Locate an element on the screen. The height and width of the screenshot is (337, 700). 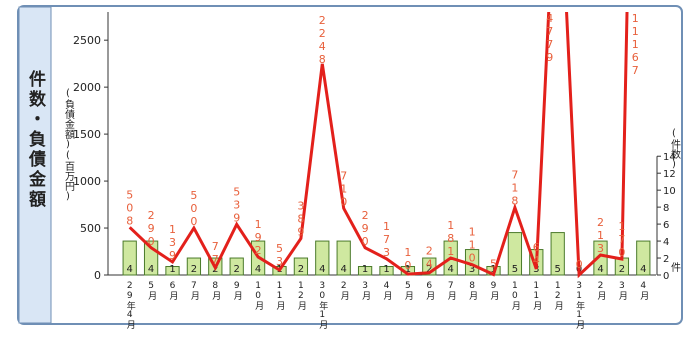
y-tick-label: 2500 is located at coordinates (87, 40).